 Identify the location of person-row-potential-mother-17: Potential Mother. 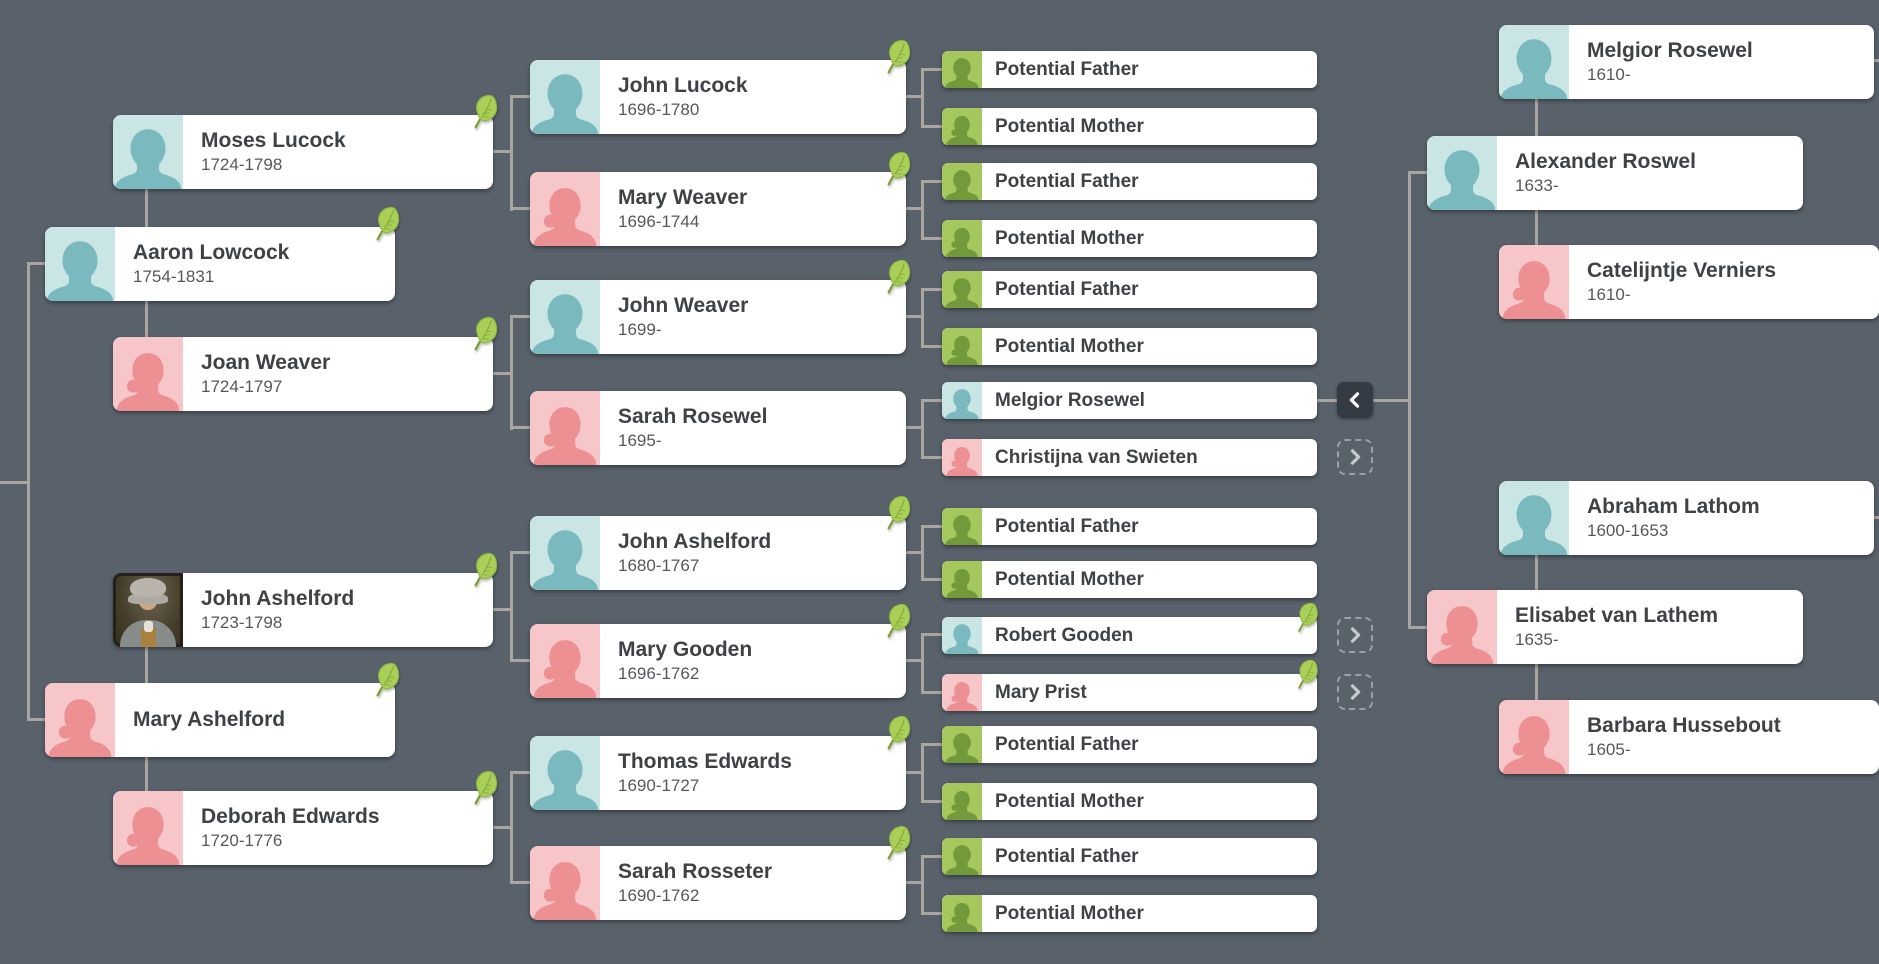
(1129, 238).